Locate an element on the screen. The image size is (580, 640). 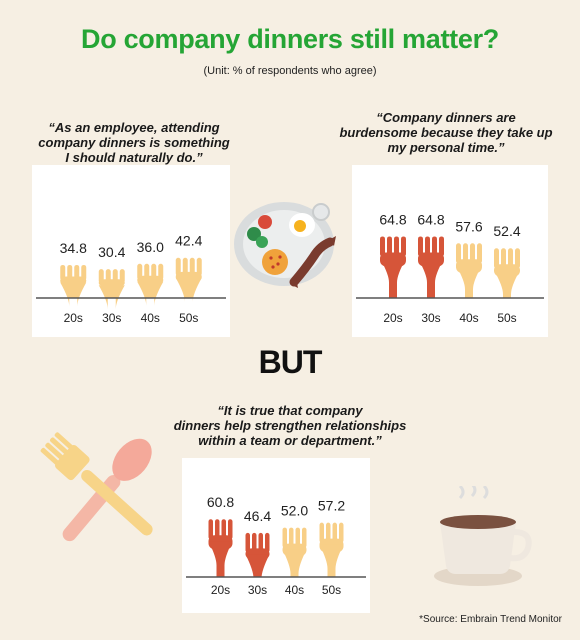
chart3-quote-line: “It is true that company is located at coordinates (290, 410).